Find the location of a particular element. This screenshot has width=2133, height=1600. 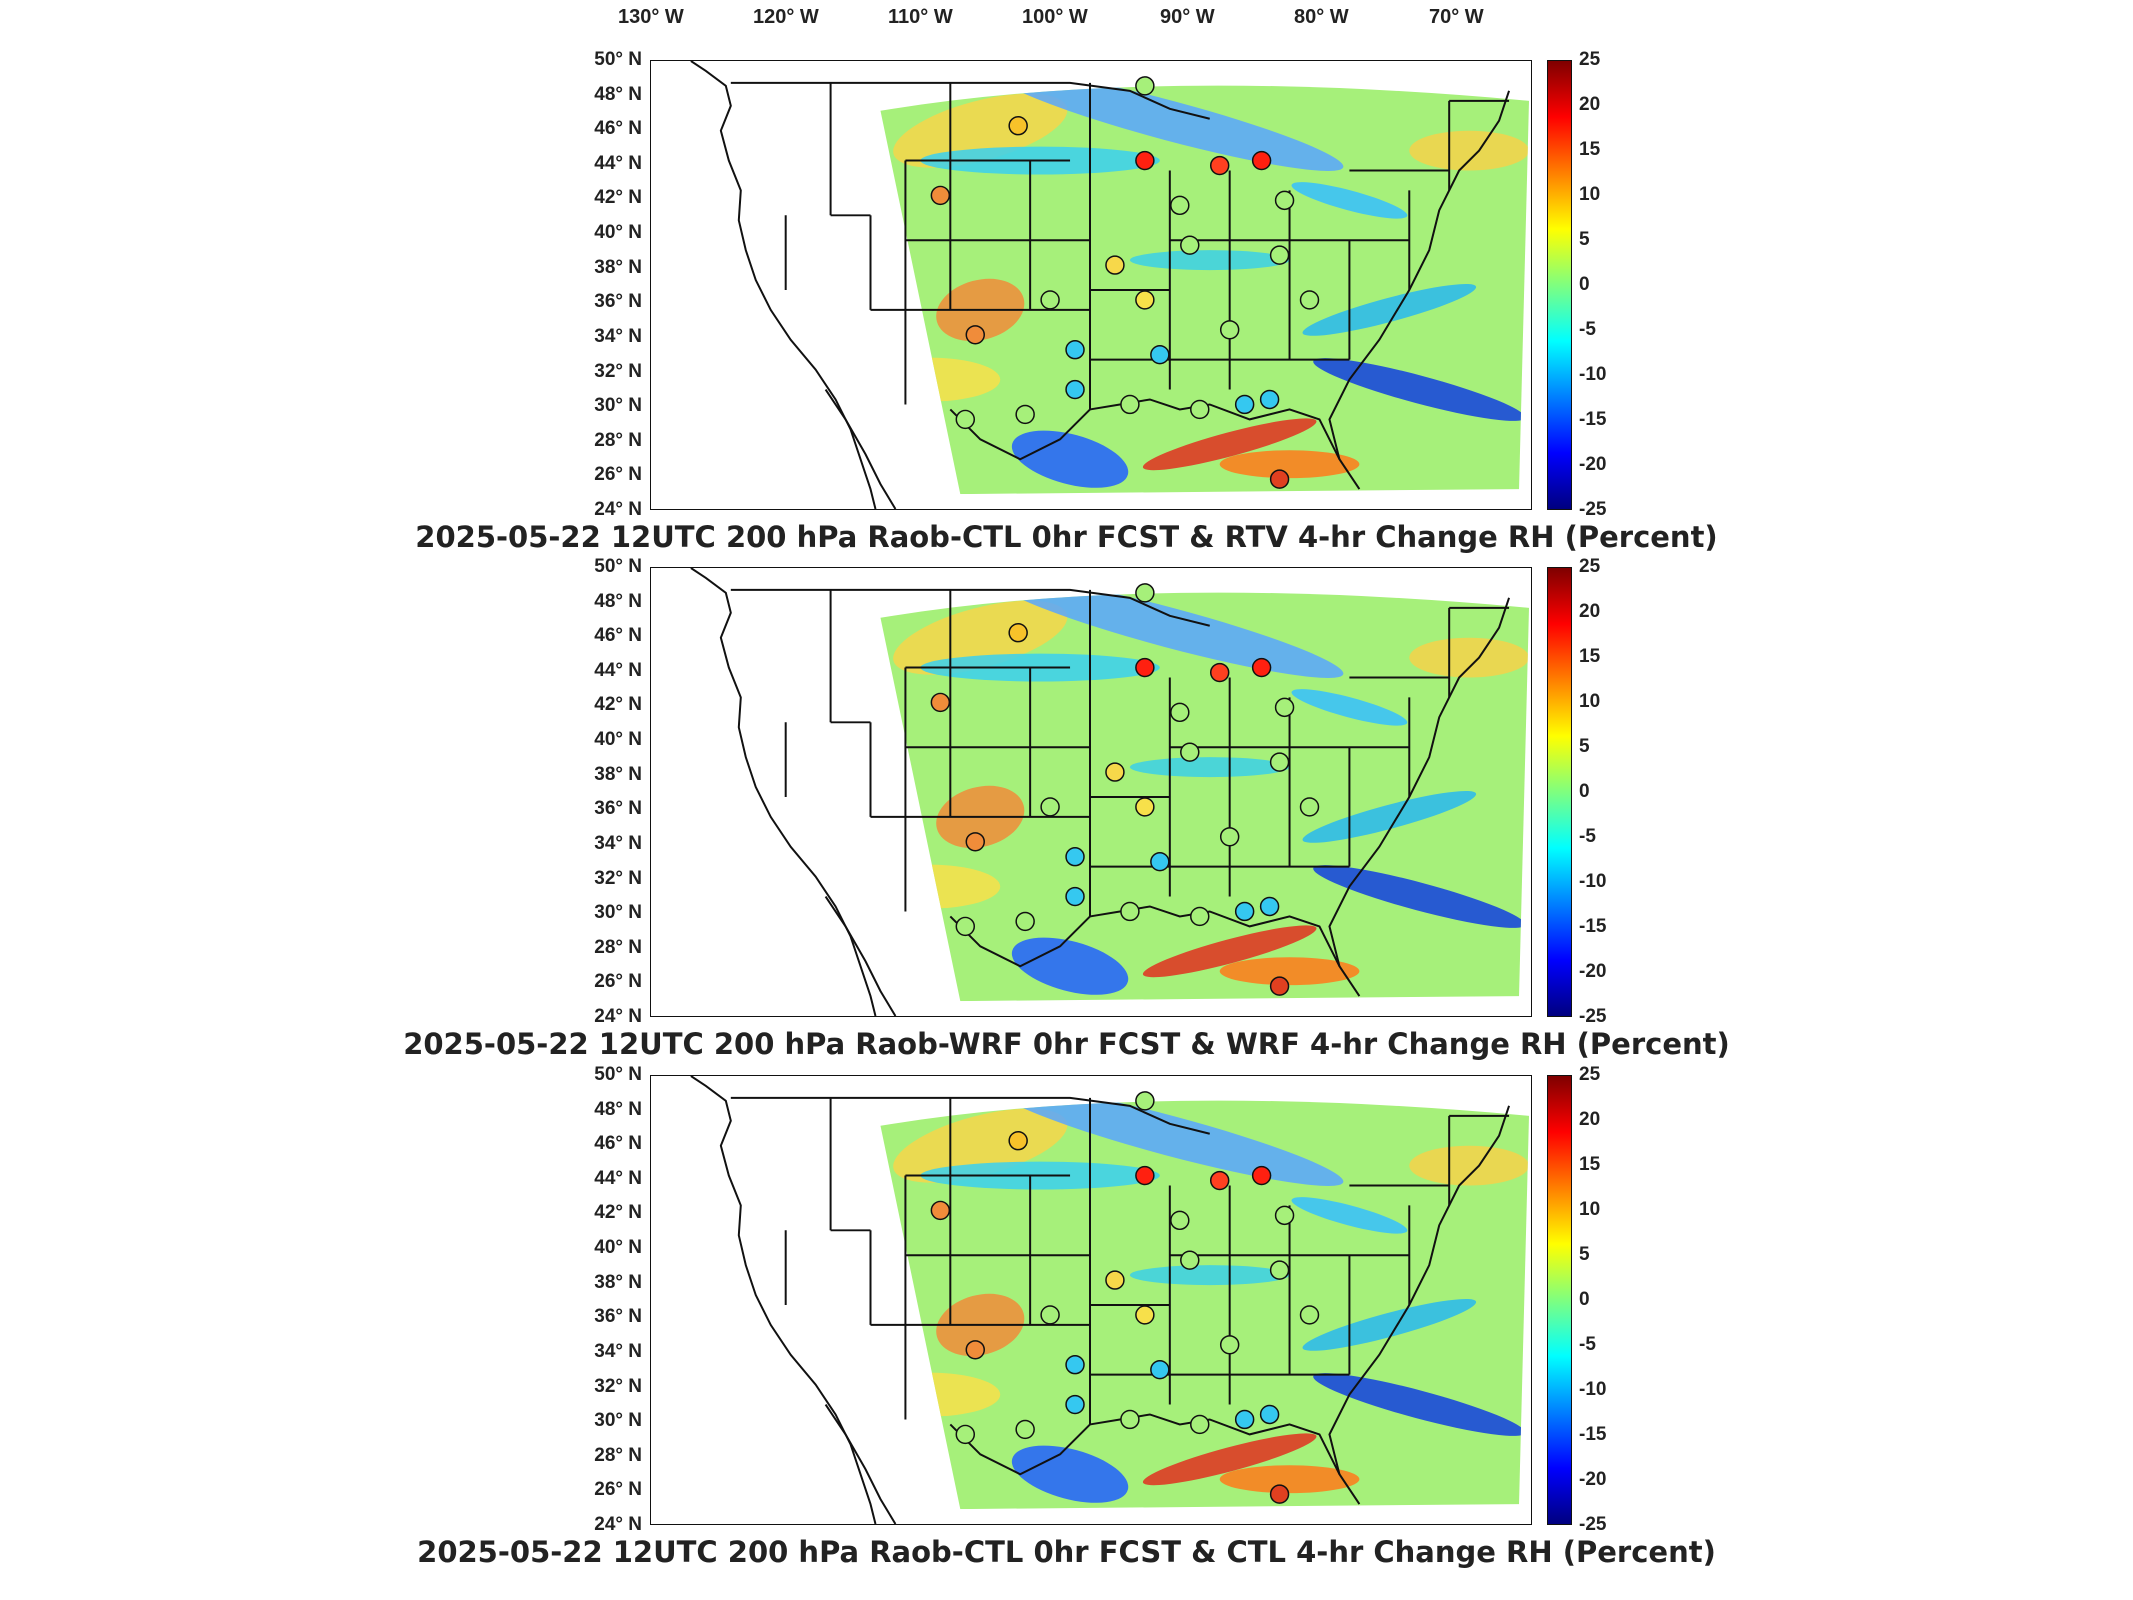

colorbar-tick-label: 20 is located at coordinates (1590, 611).